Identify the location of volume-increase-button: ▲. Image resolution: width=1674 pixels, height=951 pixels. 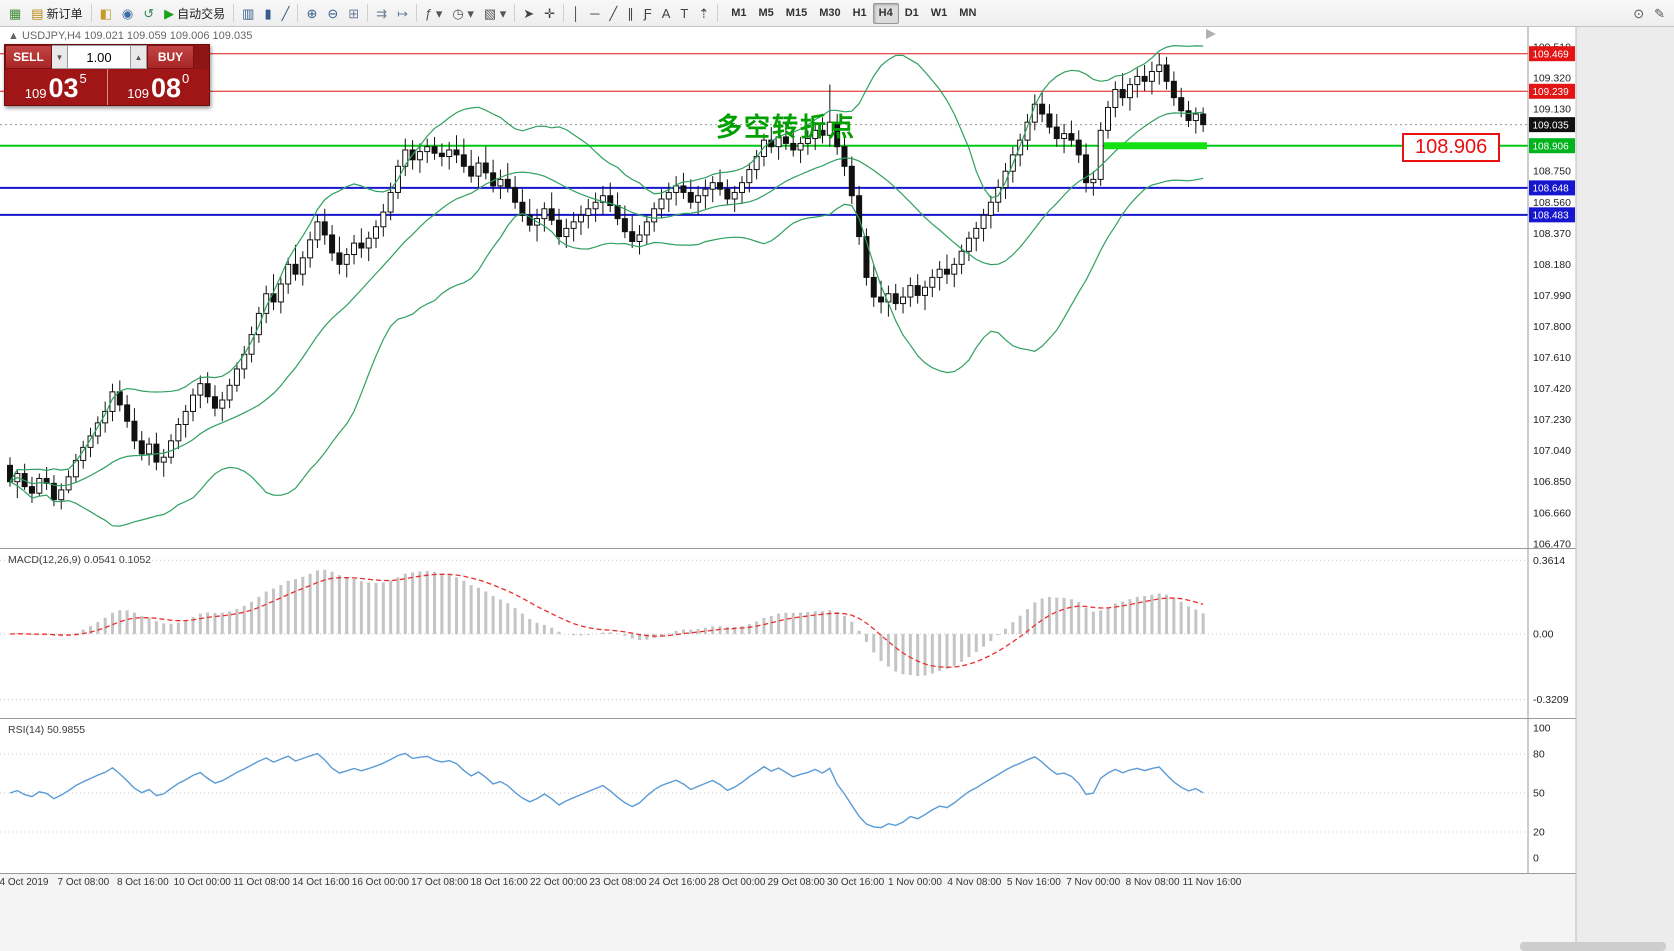
(139, 57).